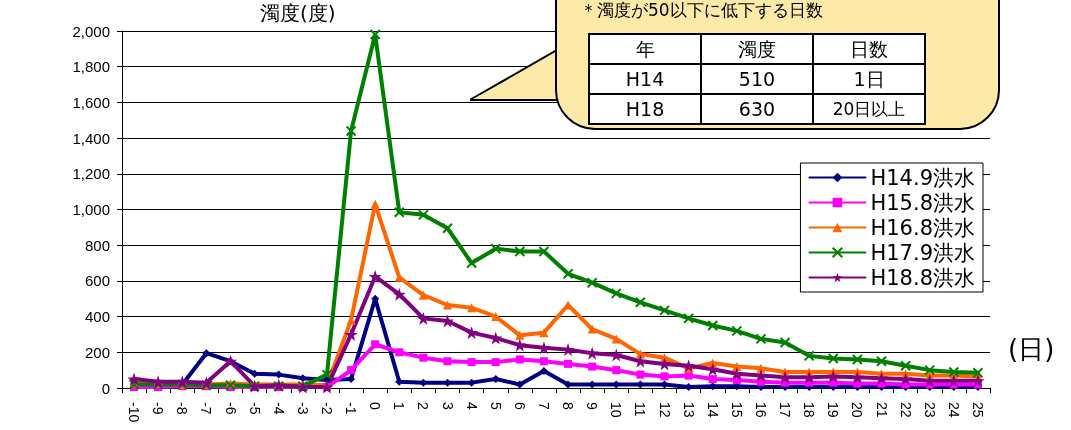  I want to click on y-tick-label: 1,400, so click(91, 138).